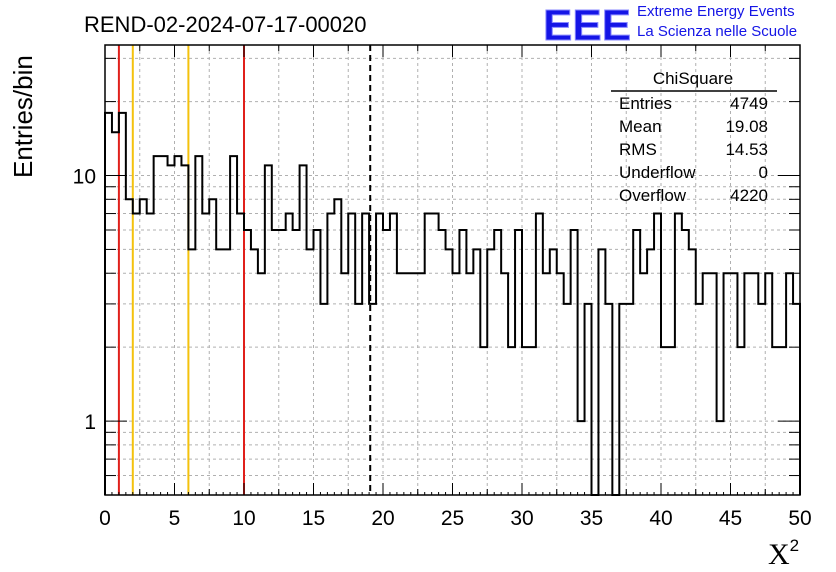  Describe the element at coordinates (23, 116) in the screenshot. I see `y-axis-title: Entries/bin` at that location.